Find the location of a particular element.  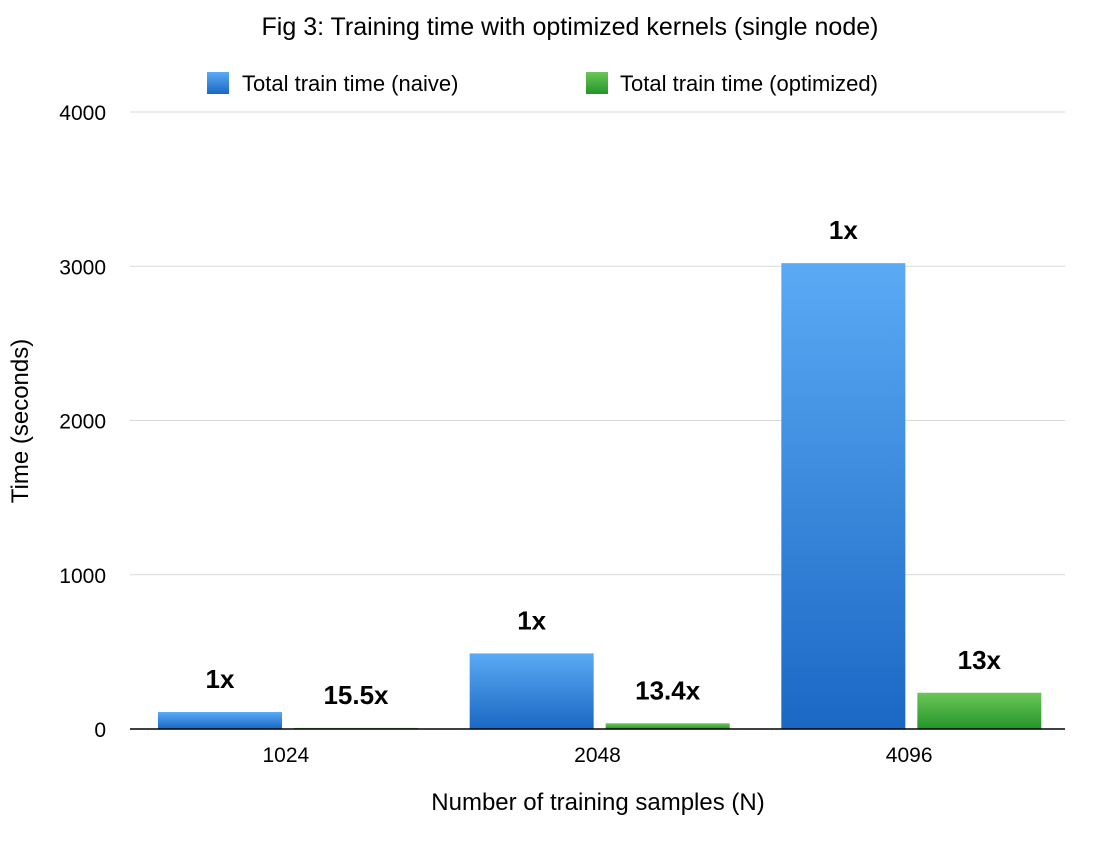

legend-swatch-optimized is located at coordinates (597, 83).